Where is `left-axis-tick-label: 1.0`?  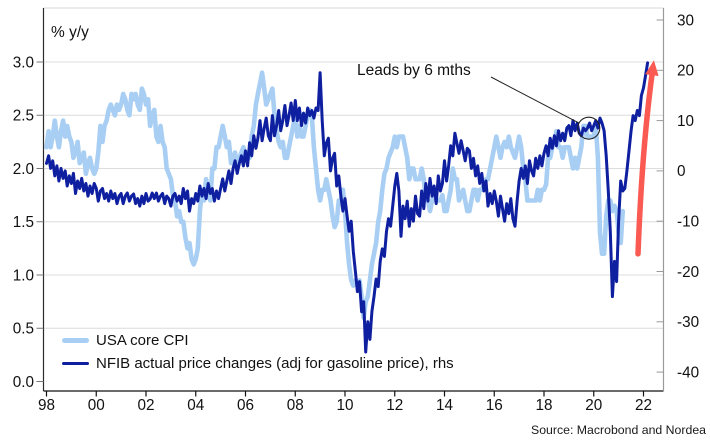
left-axis-tick-label: 1.0 is located at coordinates (23, 275).